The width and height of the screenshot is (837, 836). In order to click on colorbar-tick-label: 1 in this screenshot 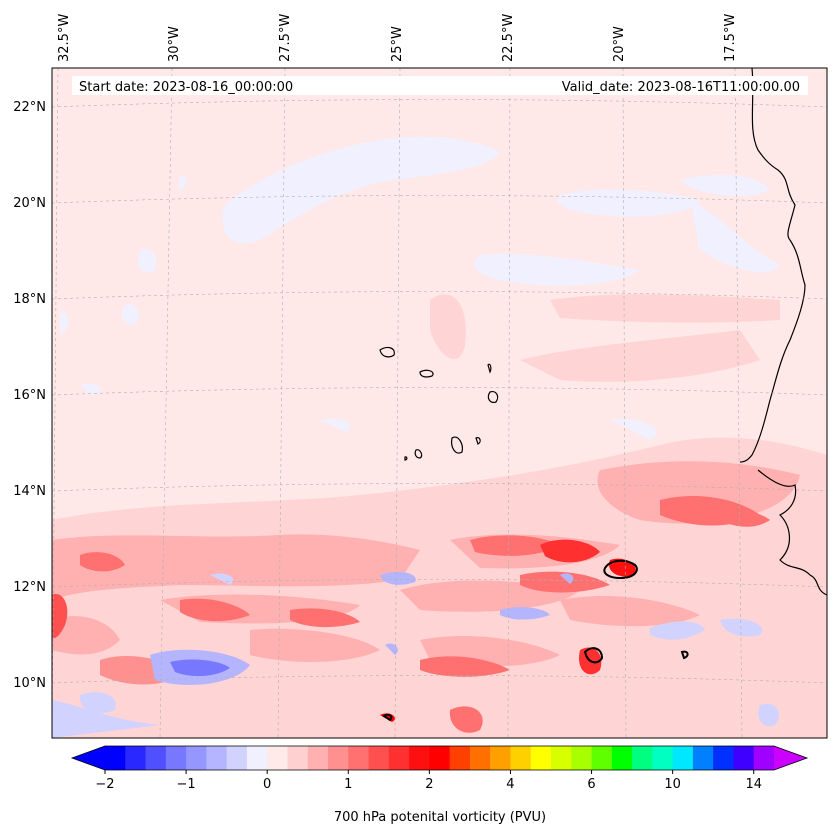, I will do `click(348, 784)`.